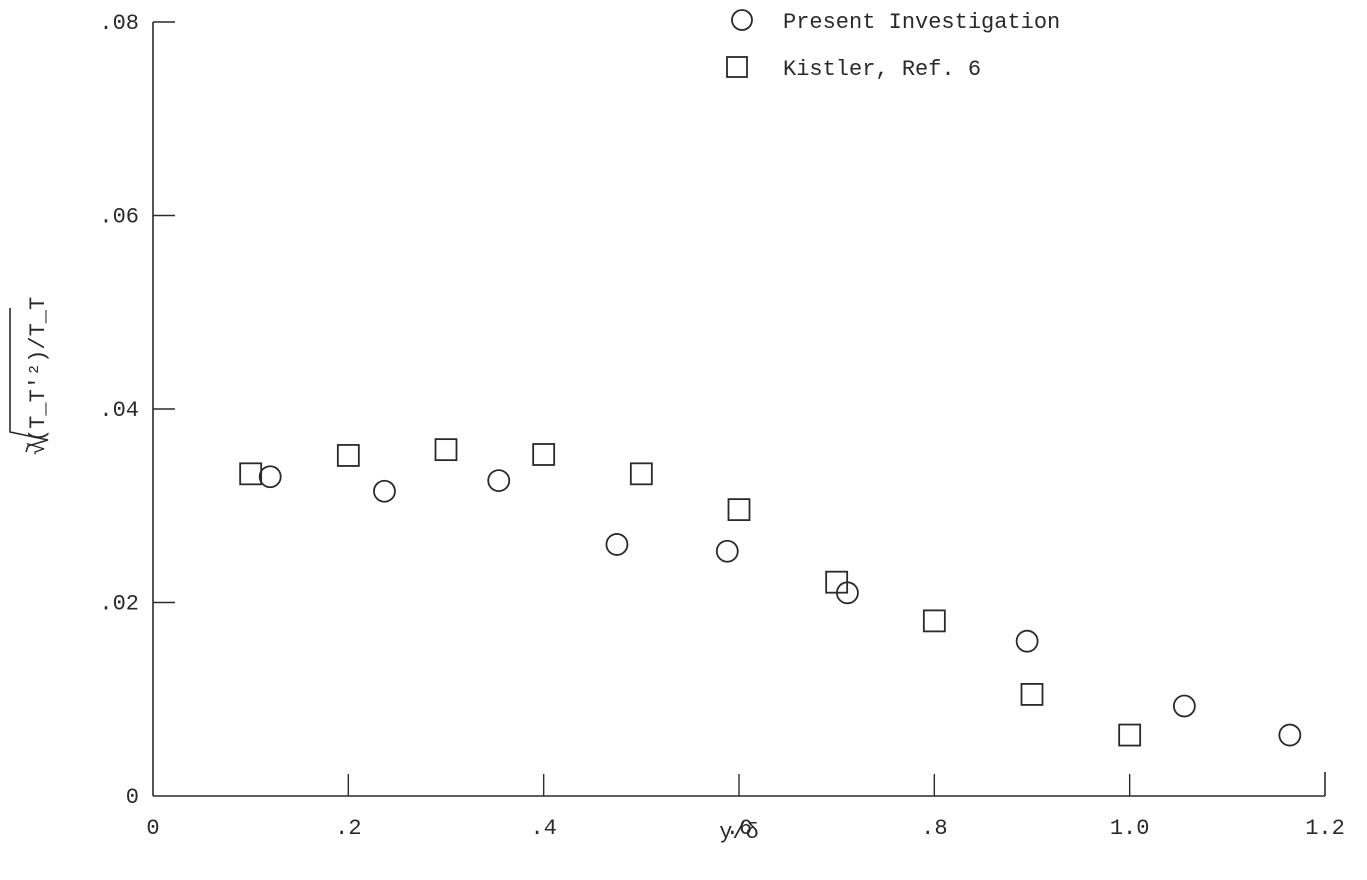 The image size is (1367, 880). I want to click on x-tick-label: .6, so click(739, 828).